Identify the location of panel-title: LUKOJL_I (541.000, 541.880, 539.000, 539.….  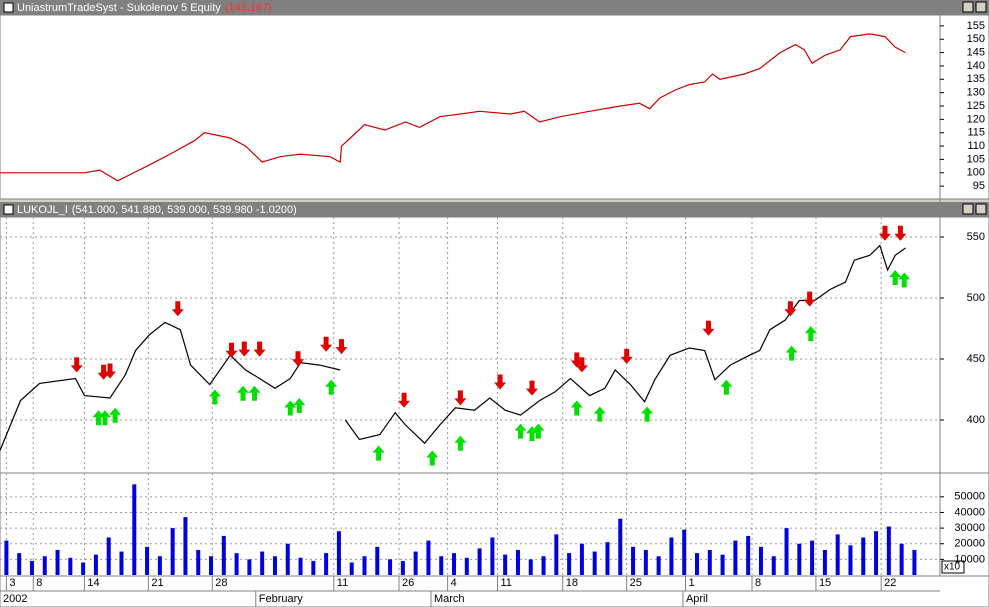
(157, 210).